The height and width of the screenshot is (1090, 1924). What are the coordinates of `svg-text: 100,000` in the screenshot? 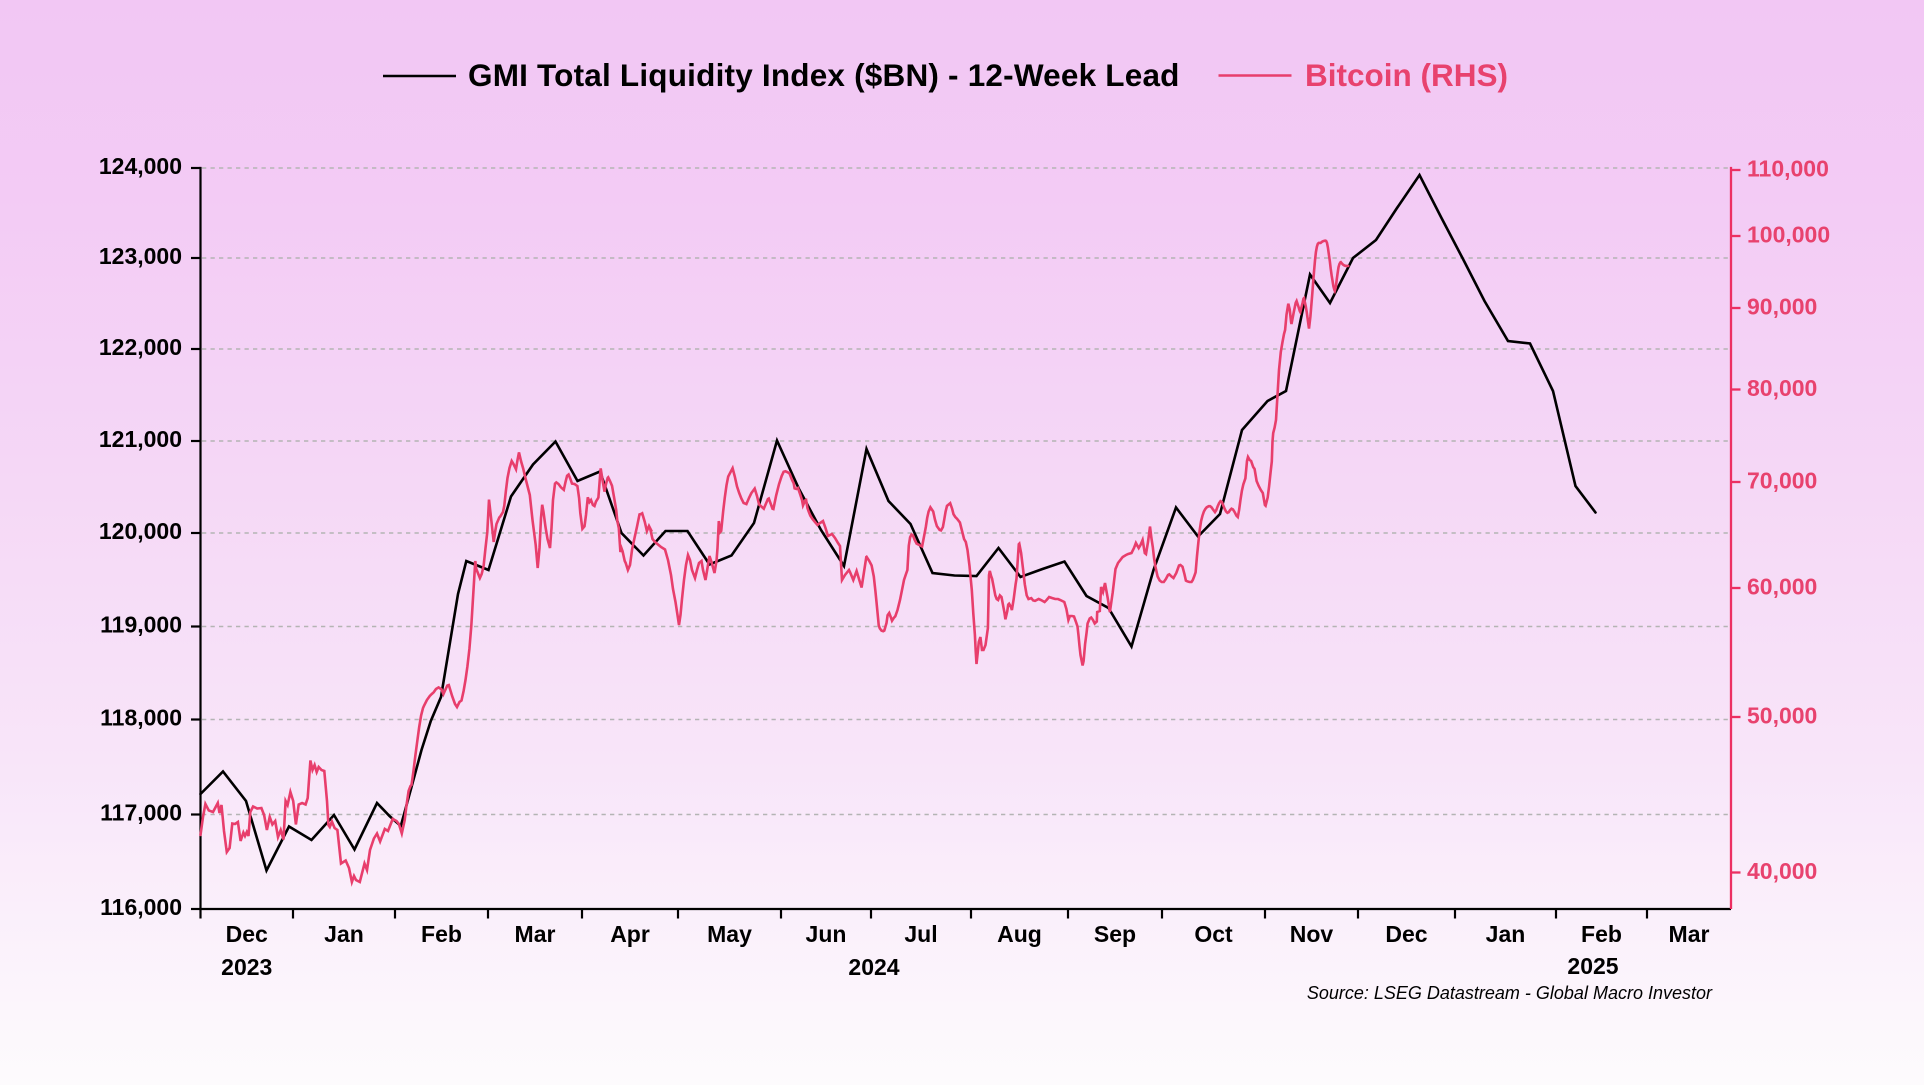 It's located at (1788, 235).